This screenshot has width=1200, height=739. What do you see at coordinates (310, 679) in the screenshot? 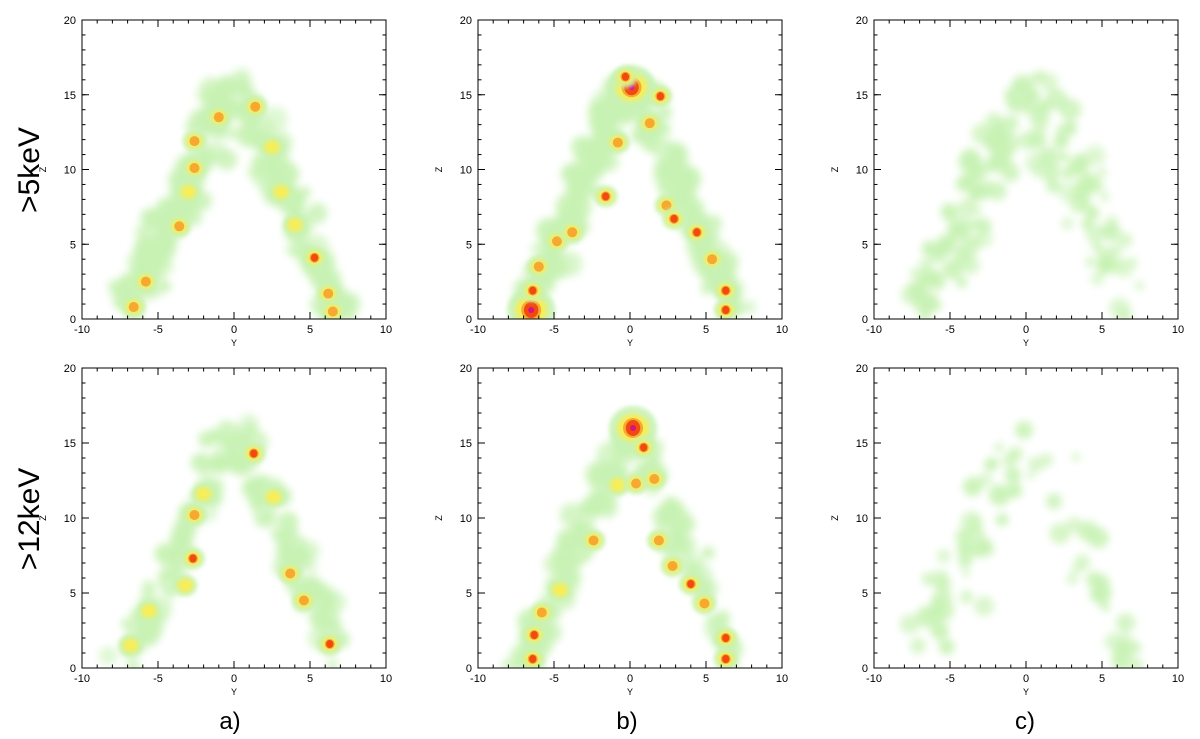
I see `x-tick-label: 5` at bounding box center [310, 679].